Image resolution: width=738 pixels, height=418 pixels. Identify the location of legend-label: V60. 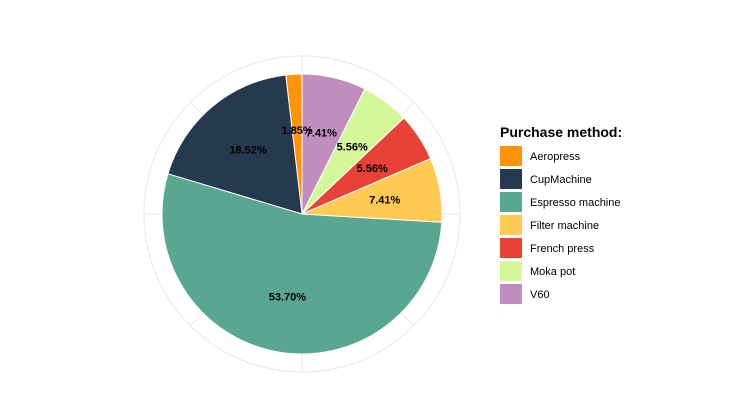
(540, 295).